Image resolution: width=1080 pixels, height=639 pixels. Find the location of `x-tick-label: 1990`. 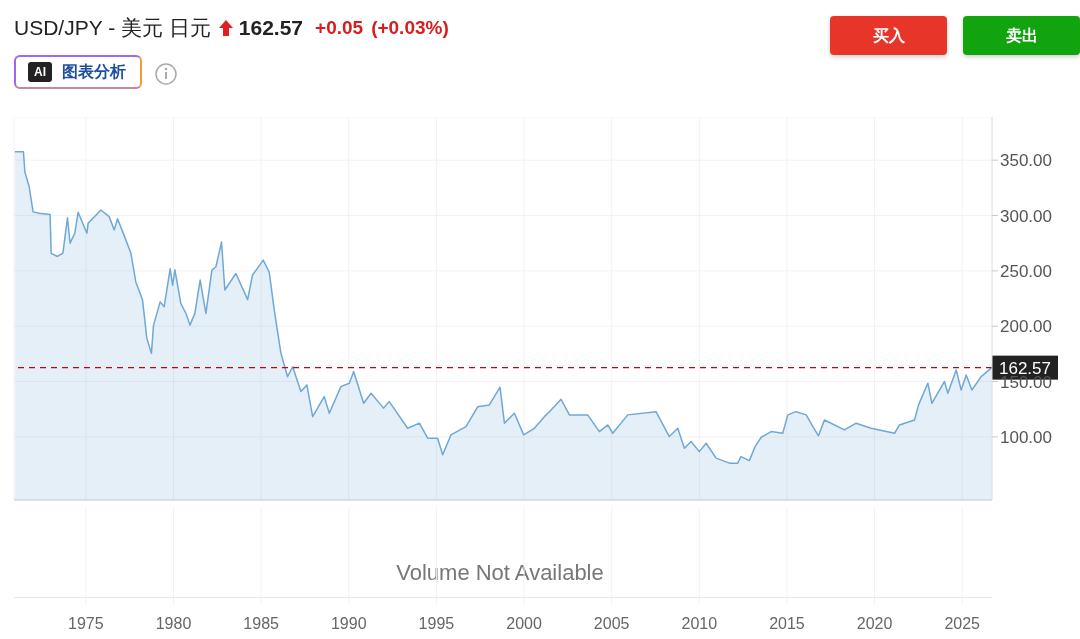

x-tick-label: 1990 is located at coordinates (348, 623).